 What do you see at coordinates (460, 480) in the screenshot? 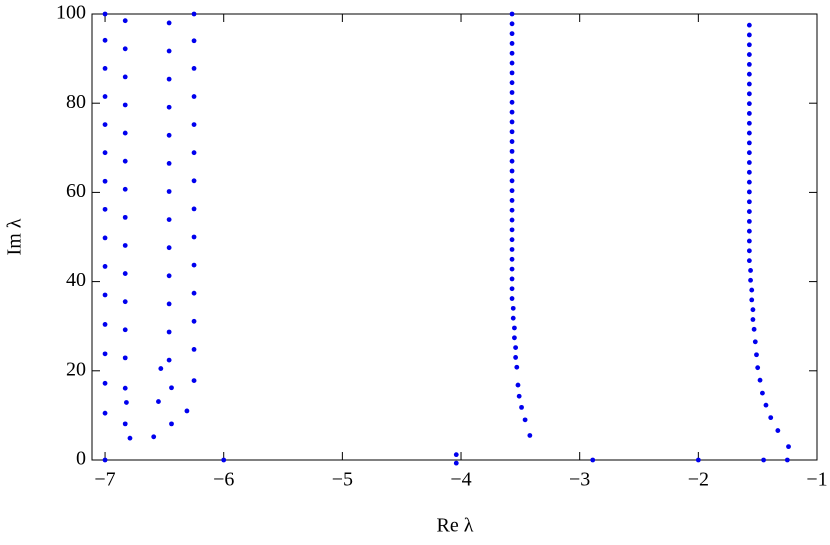
I see `x-tick-label: −4` at bounding box center [460, 480].